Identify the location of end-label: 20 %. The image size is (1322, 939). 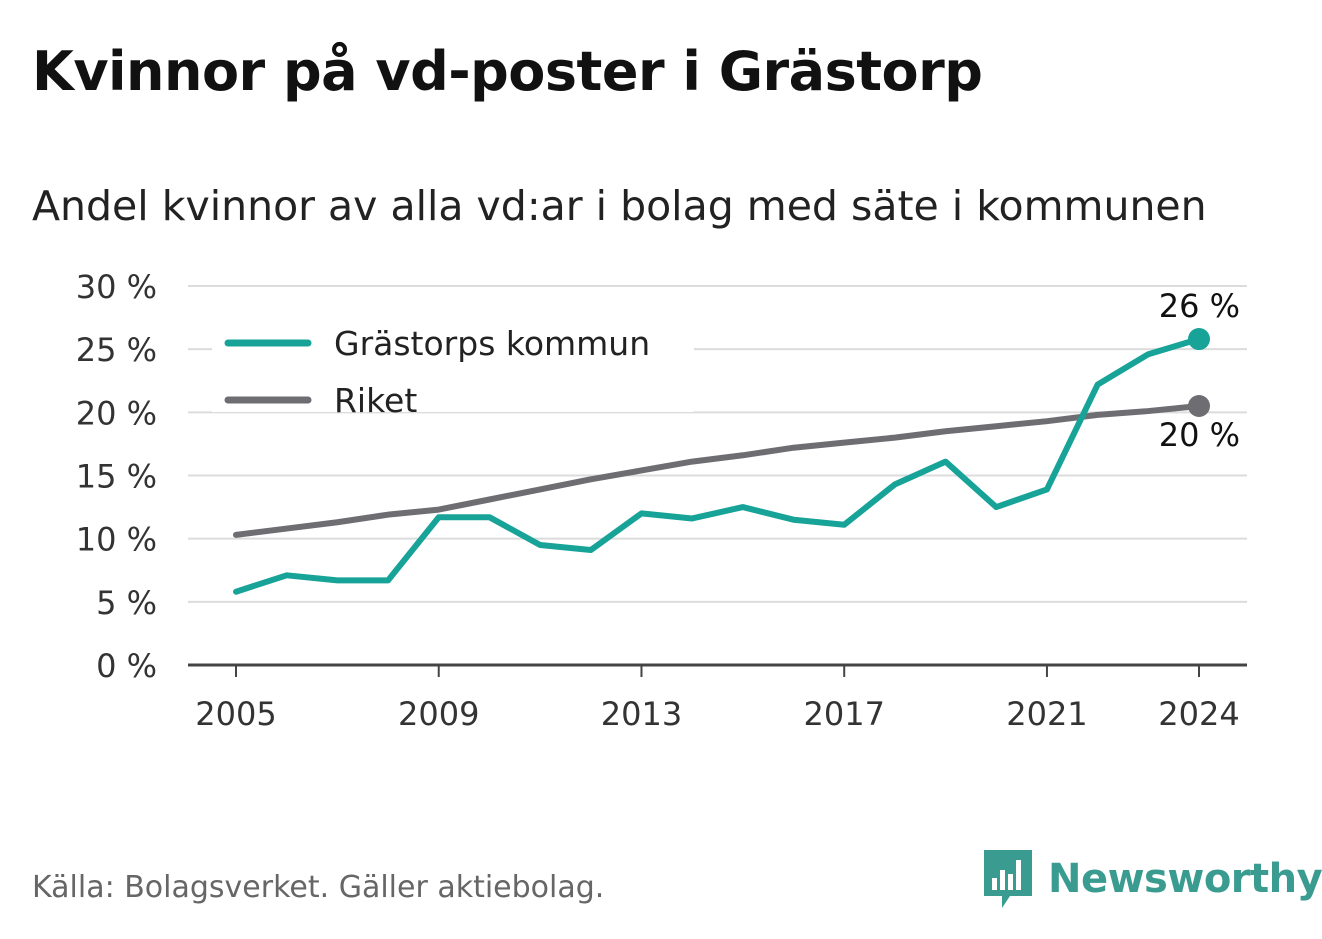
(1199, 435).